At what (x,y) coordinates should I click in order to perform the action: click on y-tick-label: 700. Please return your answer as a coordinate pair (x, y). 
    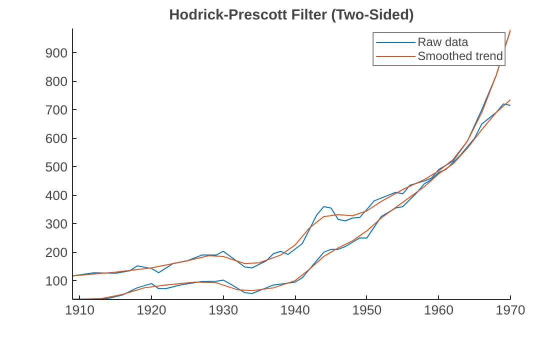
    Looking at the image, I should click on (56, 110).